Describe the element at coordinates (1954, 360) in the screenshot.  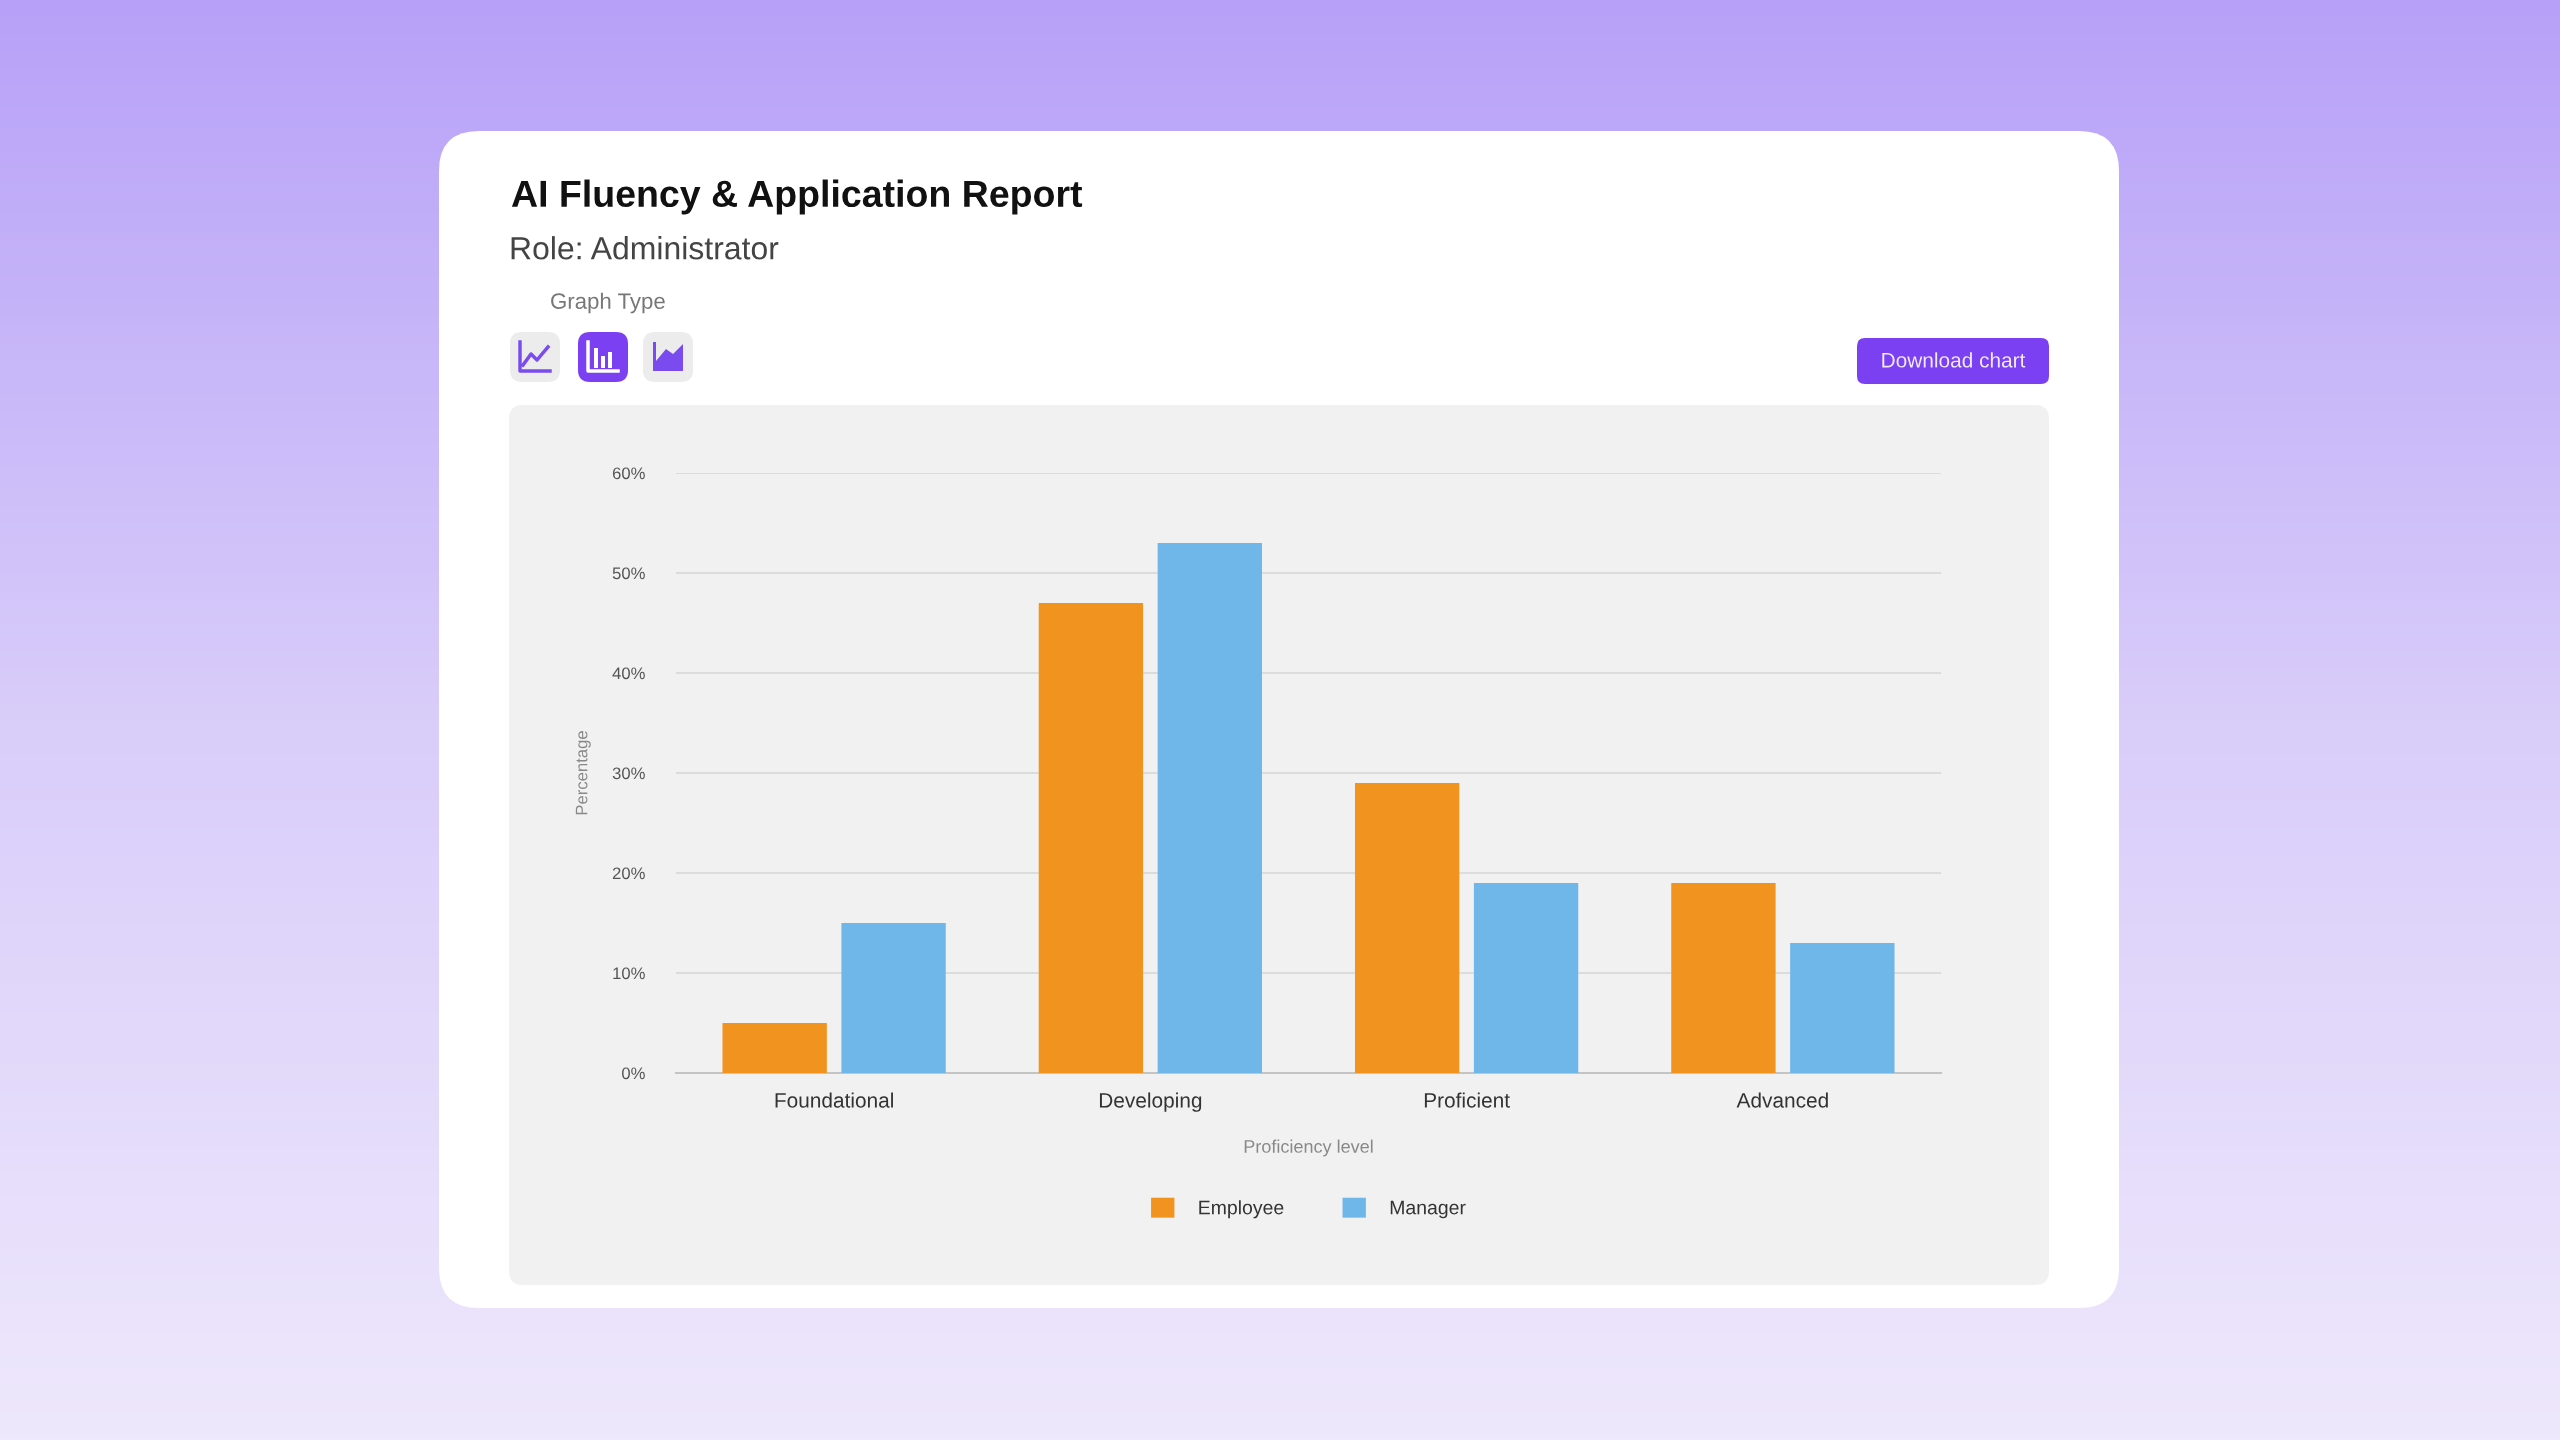
I see `text: Download chart` at that location.